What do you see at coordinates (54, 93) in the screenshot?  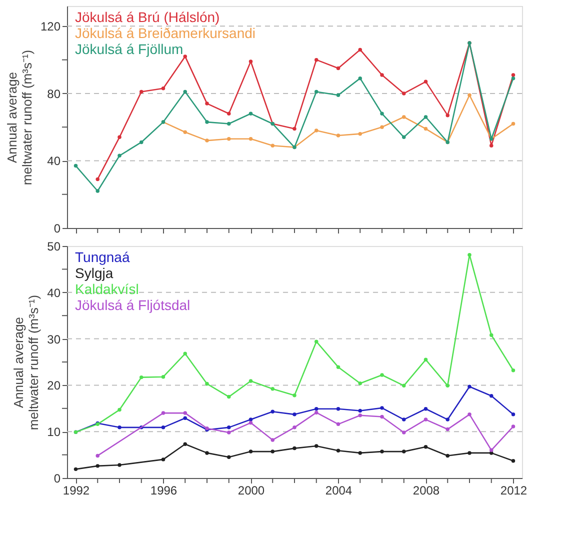 I see `y-tick-label: 80` at bounding box center [54, 93].